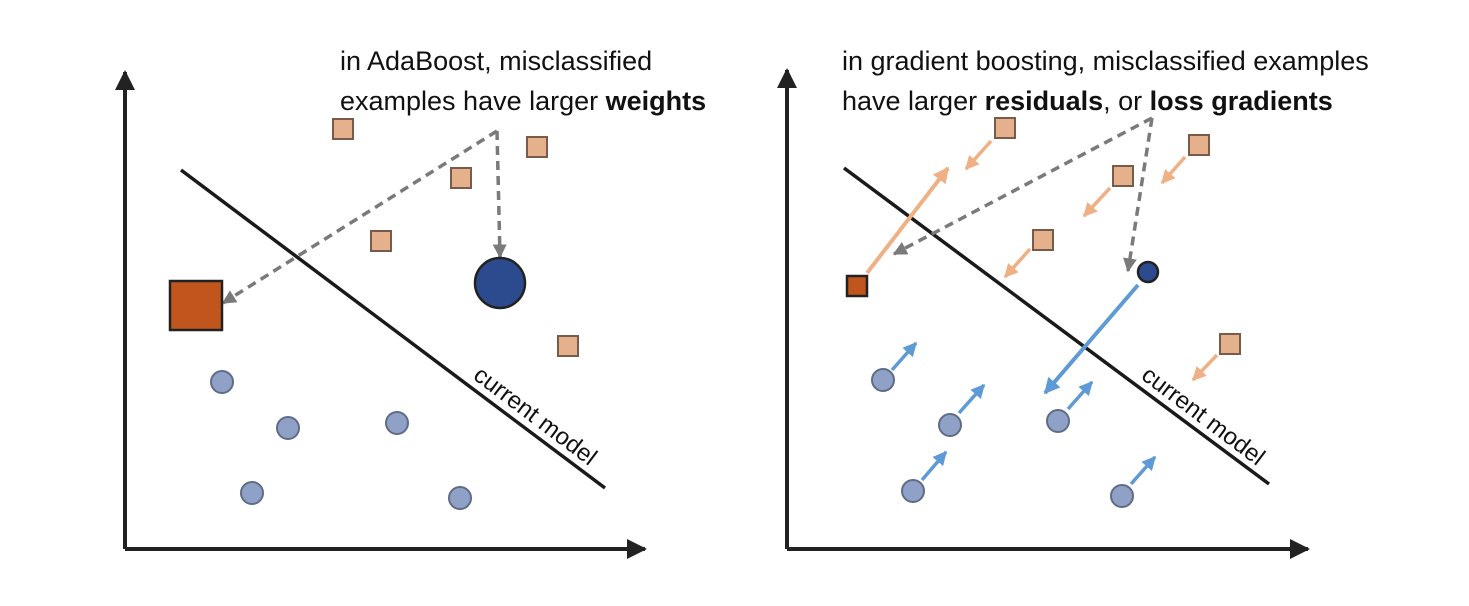 This screenshot has height=606, width=1469. Describe the element at coordinates (473, 101) in the screenshot. I see `caption-text: examples have larger` at that location.